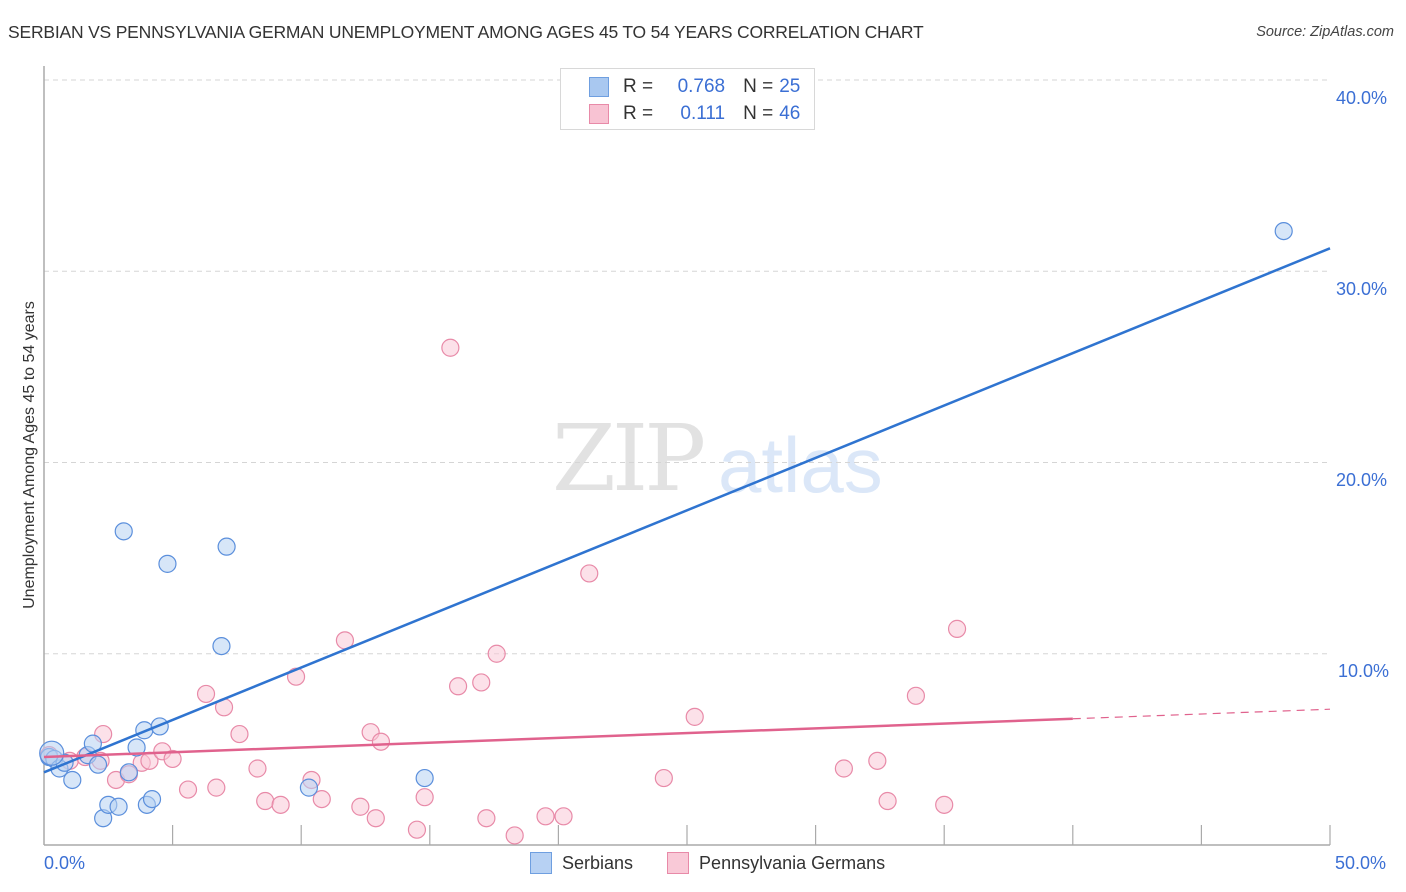  I want to click on legend-row-serbians: R = 0.768 N = 25, so click(694, 87).